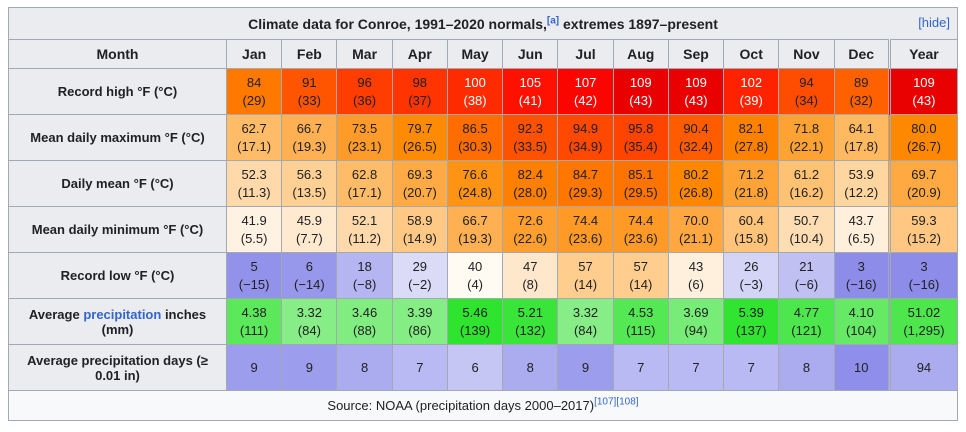  What do you see at coordinates (806, 321) in the screenshot?
I see `cell-avg-precipitation-nov: 4.77 (121)` at bounding box center [806, 321].